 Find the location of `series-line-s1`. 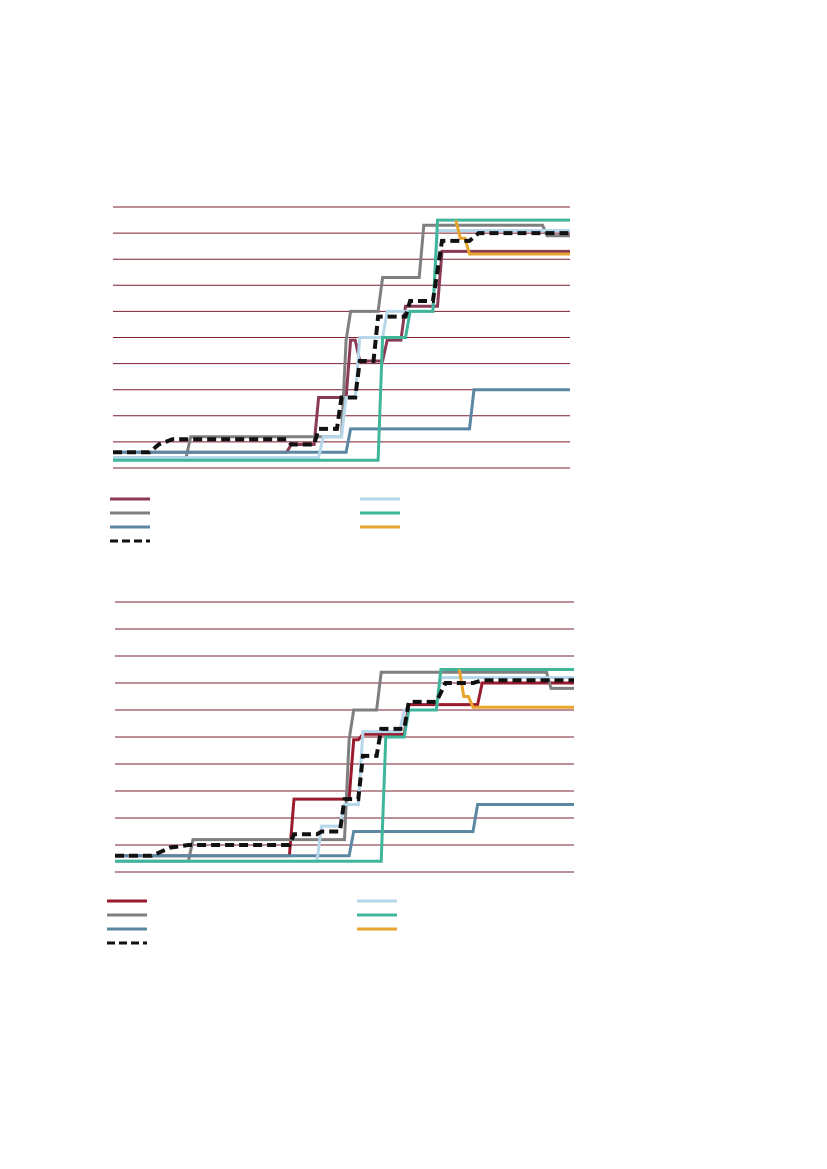

series-line-s1 is located at coordinates (344, 769).